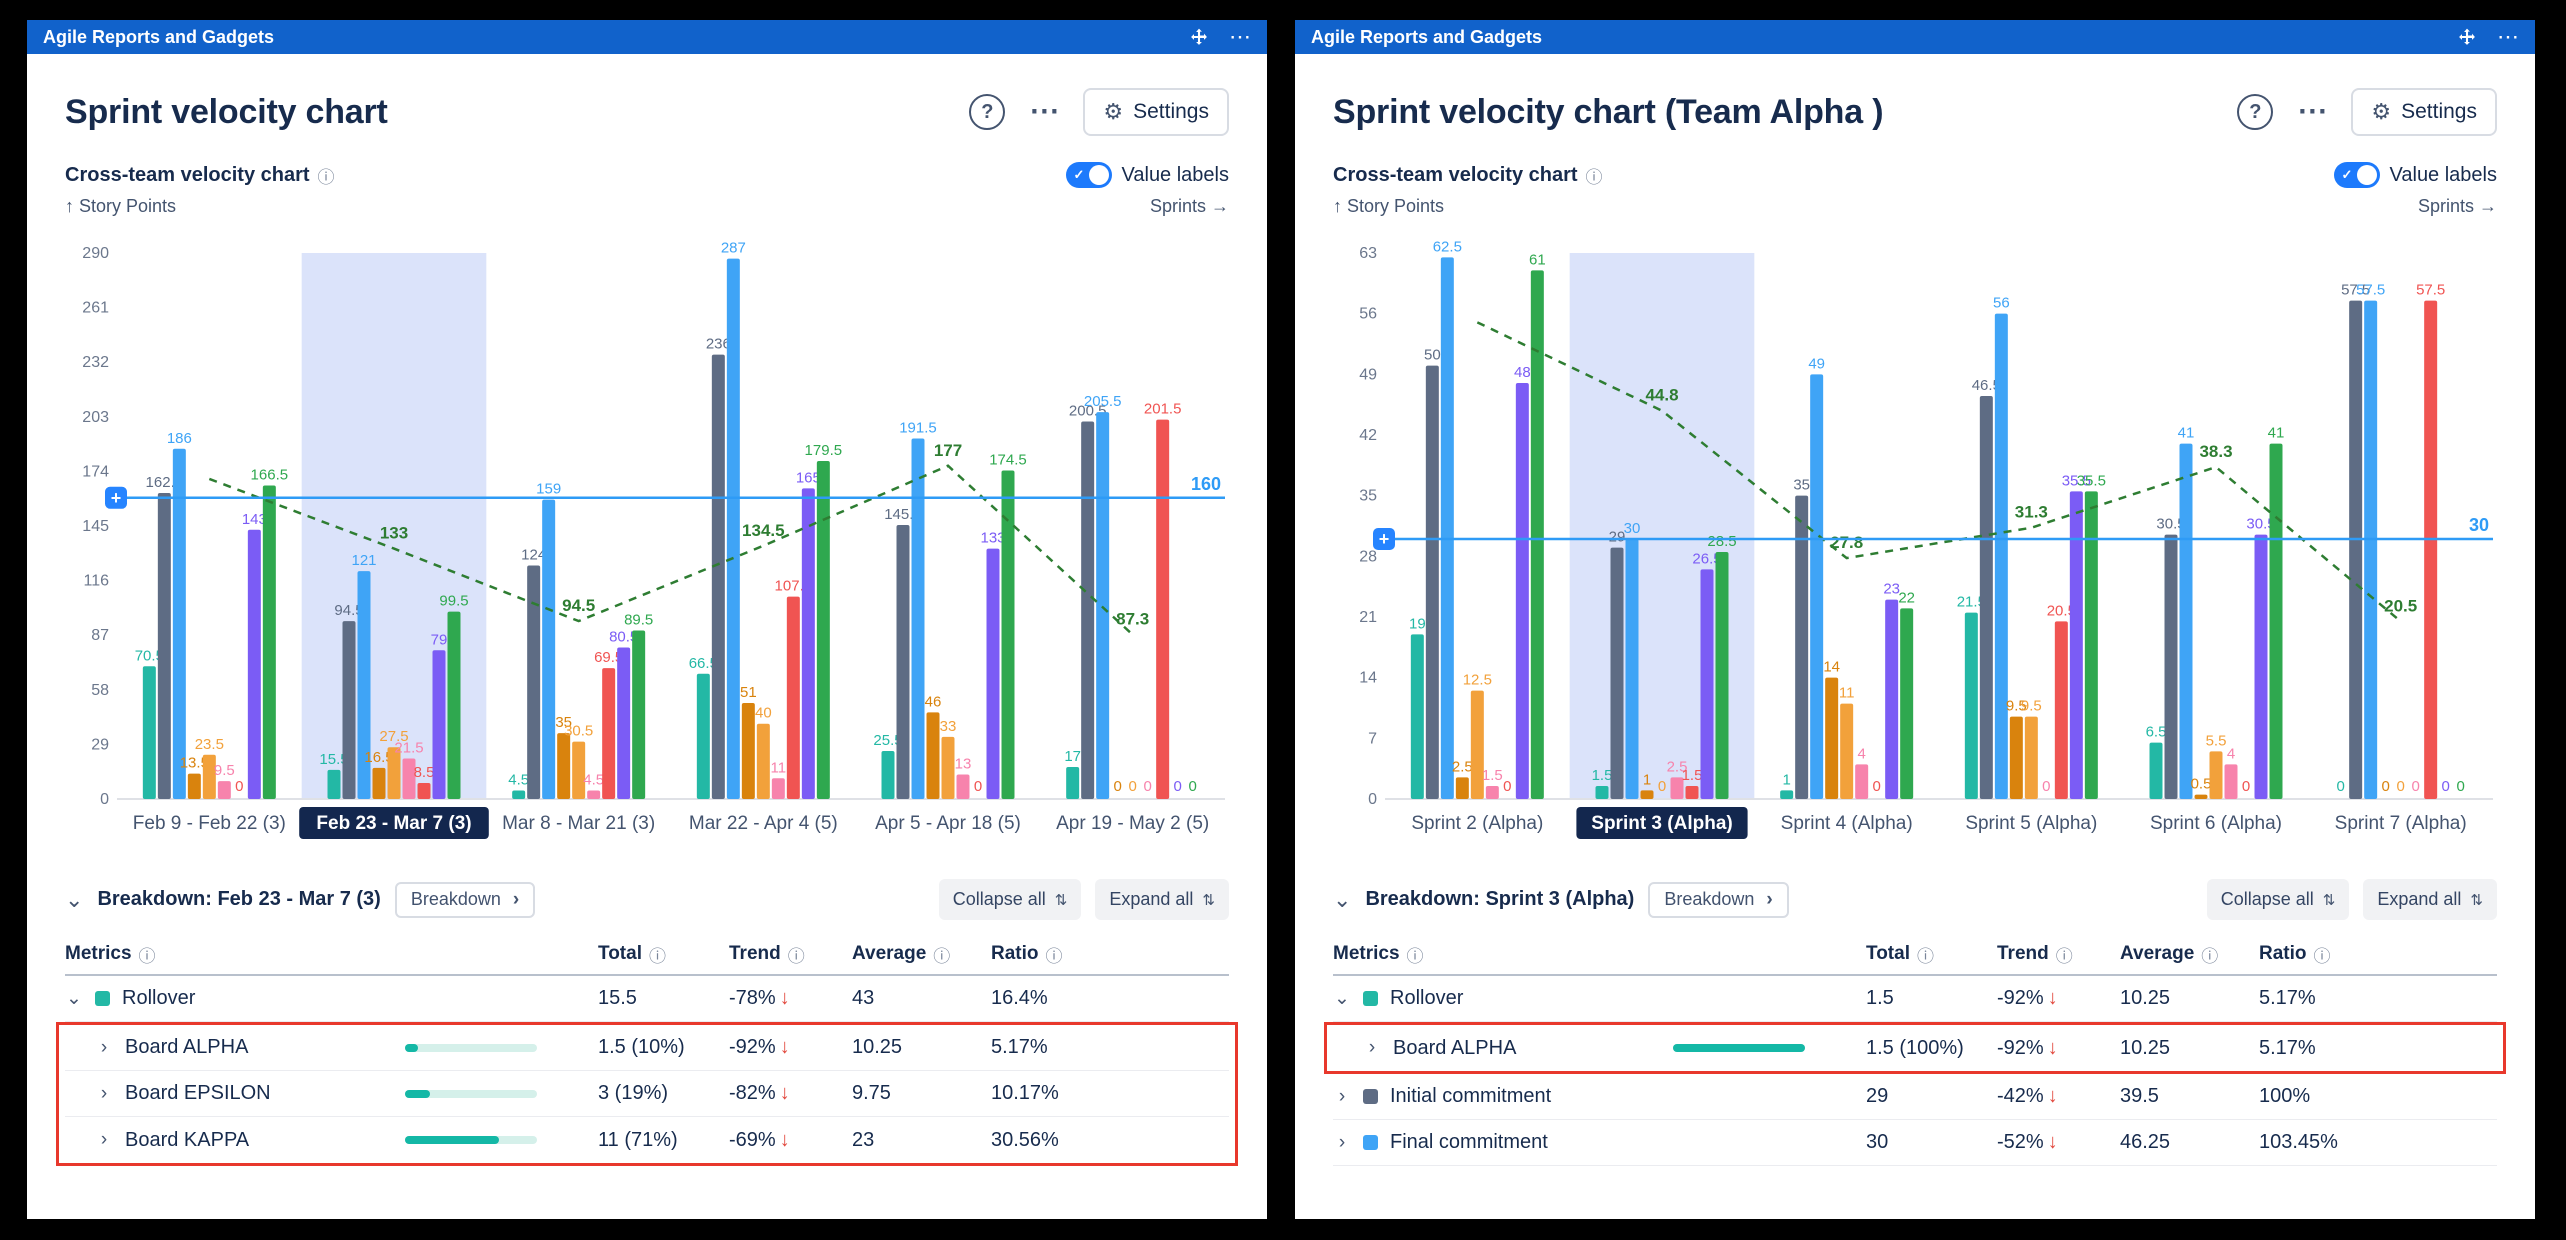 The width and height of the screenshot is (2566, 1240). I want to click on table-row: › Board KAPPA 11 (71%) -69% ↓ 23 30.56%, so click(647, 1140).